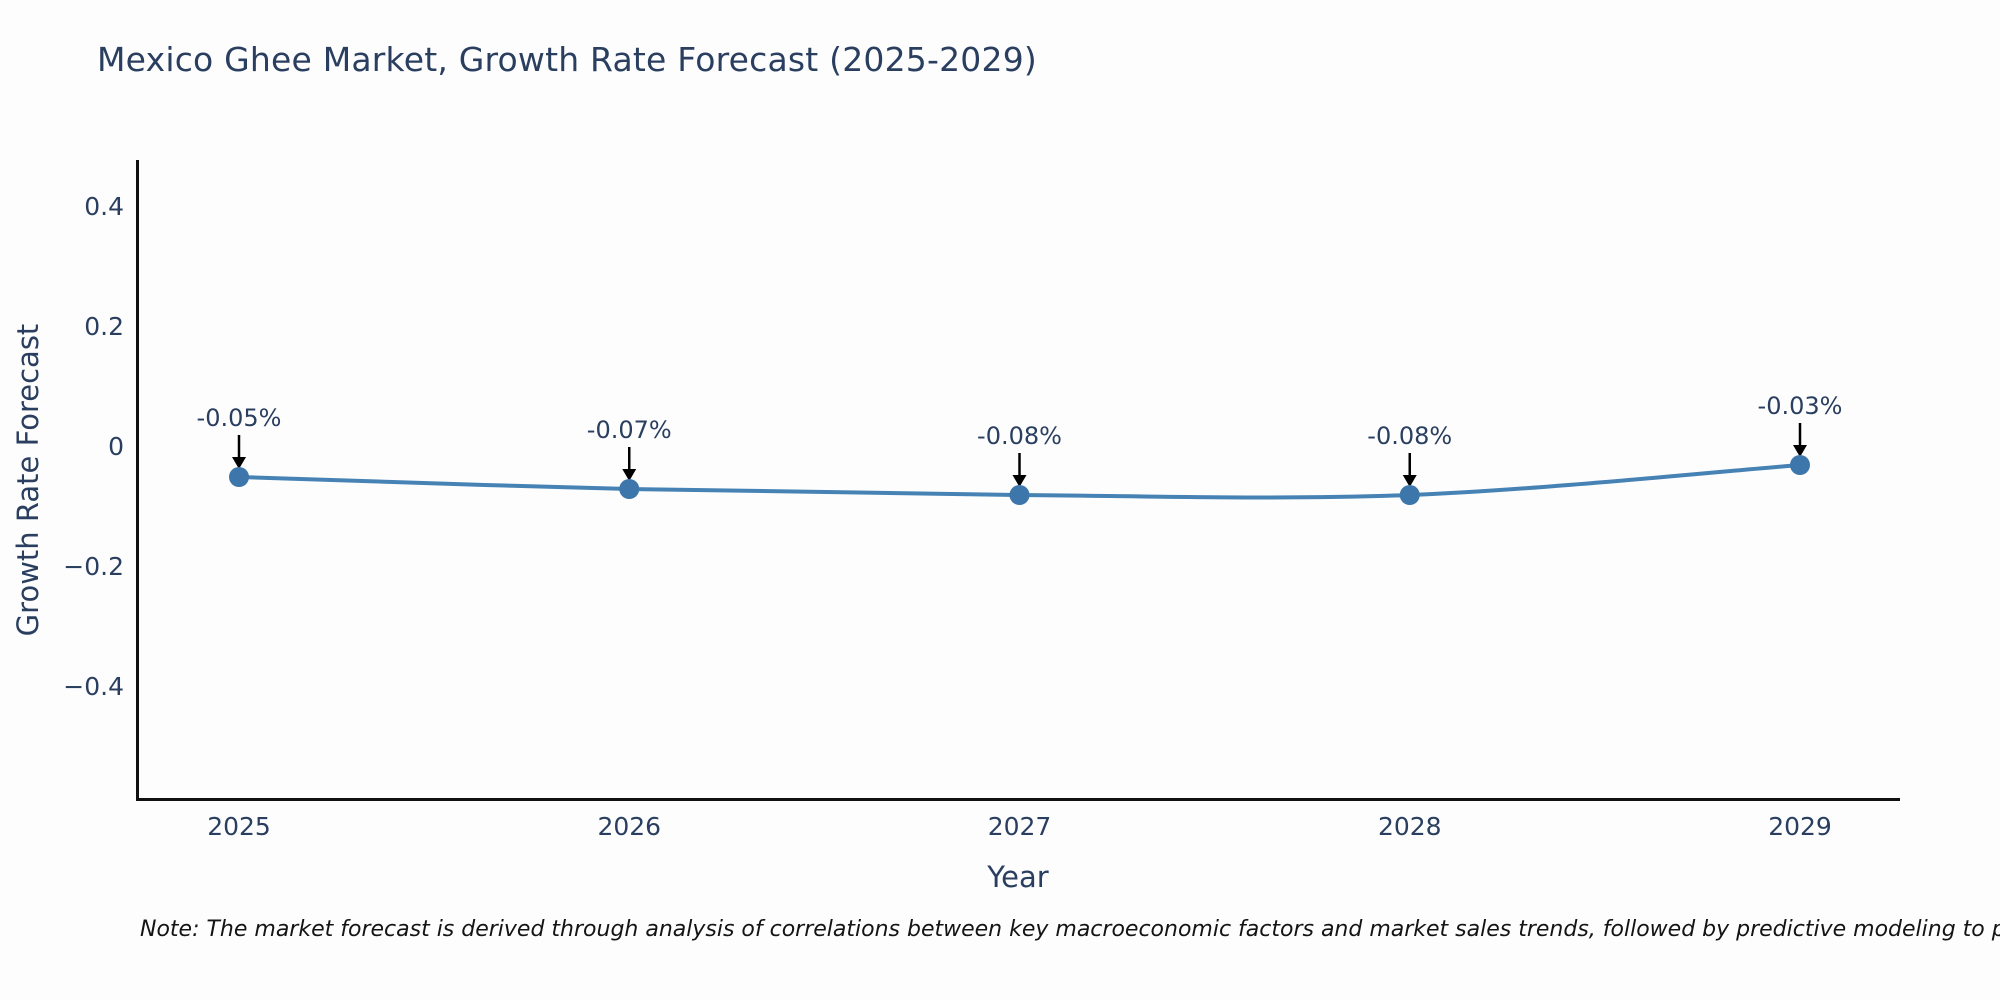  I want to click on y-tick-label: −0.4, so click(93, 686).